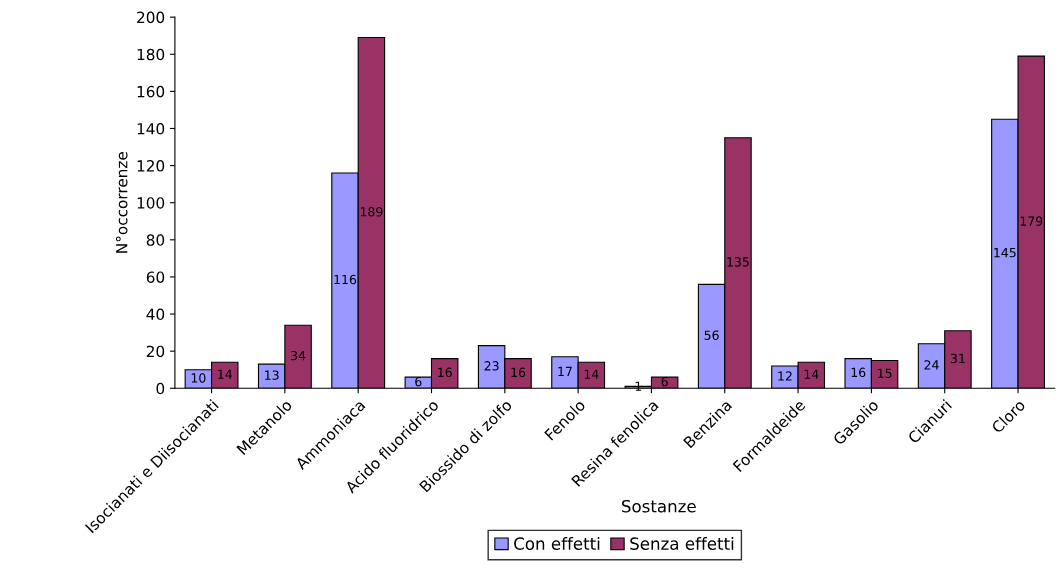  I want to click on data-label: 12, so click(785, 376).